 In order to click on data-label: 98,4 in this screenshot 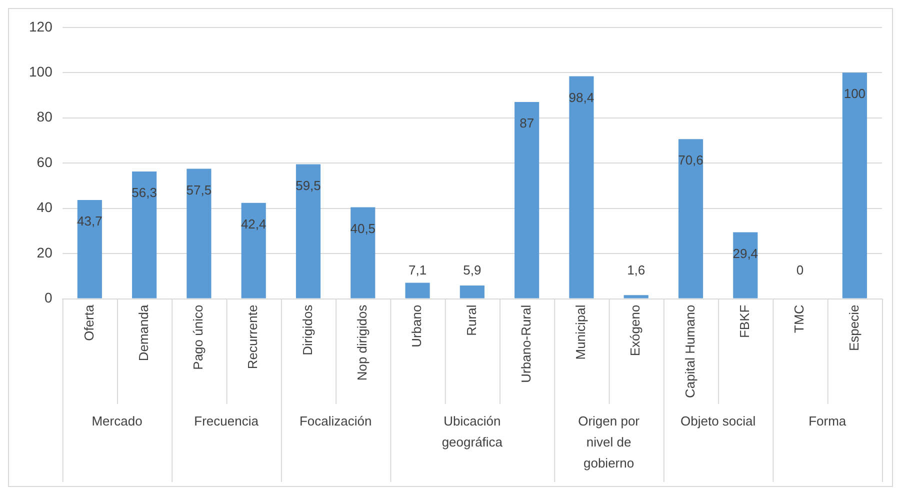, I will do `click(581, 97)`.